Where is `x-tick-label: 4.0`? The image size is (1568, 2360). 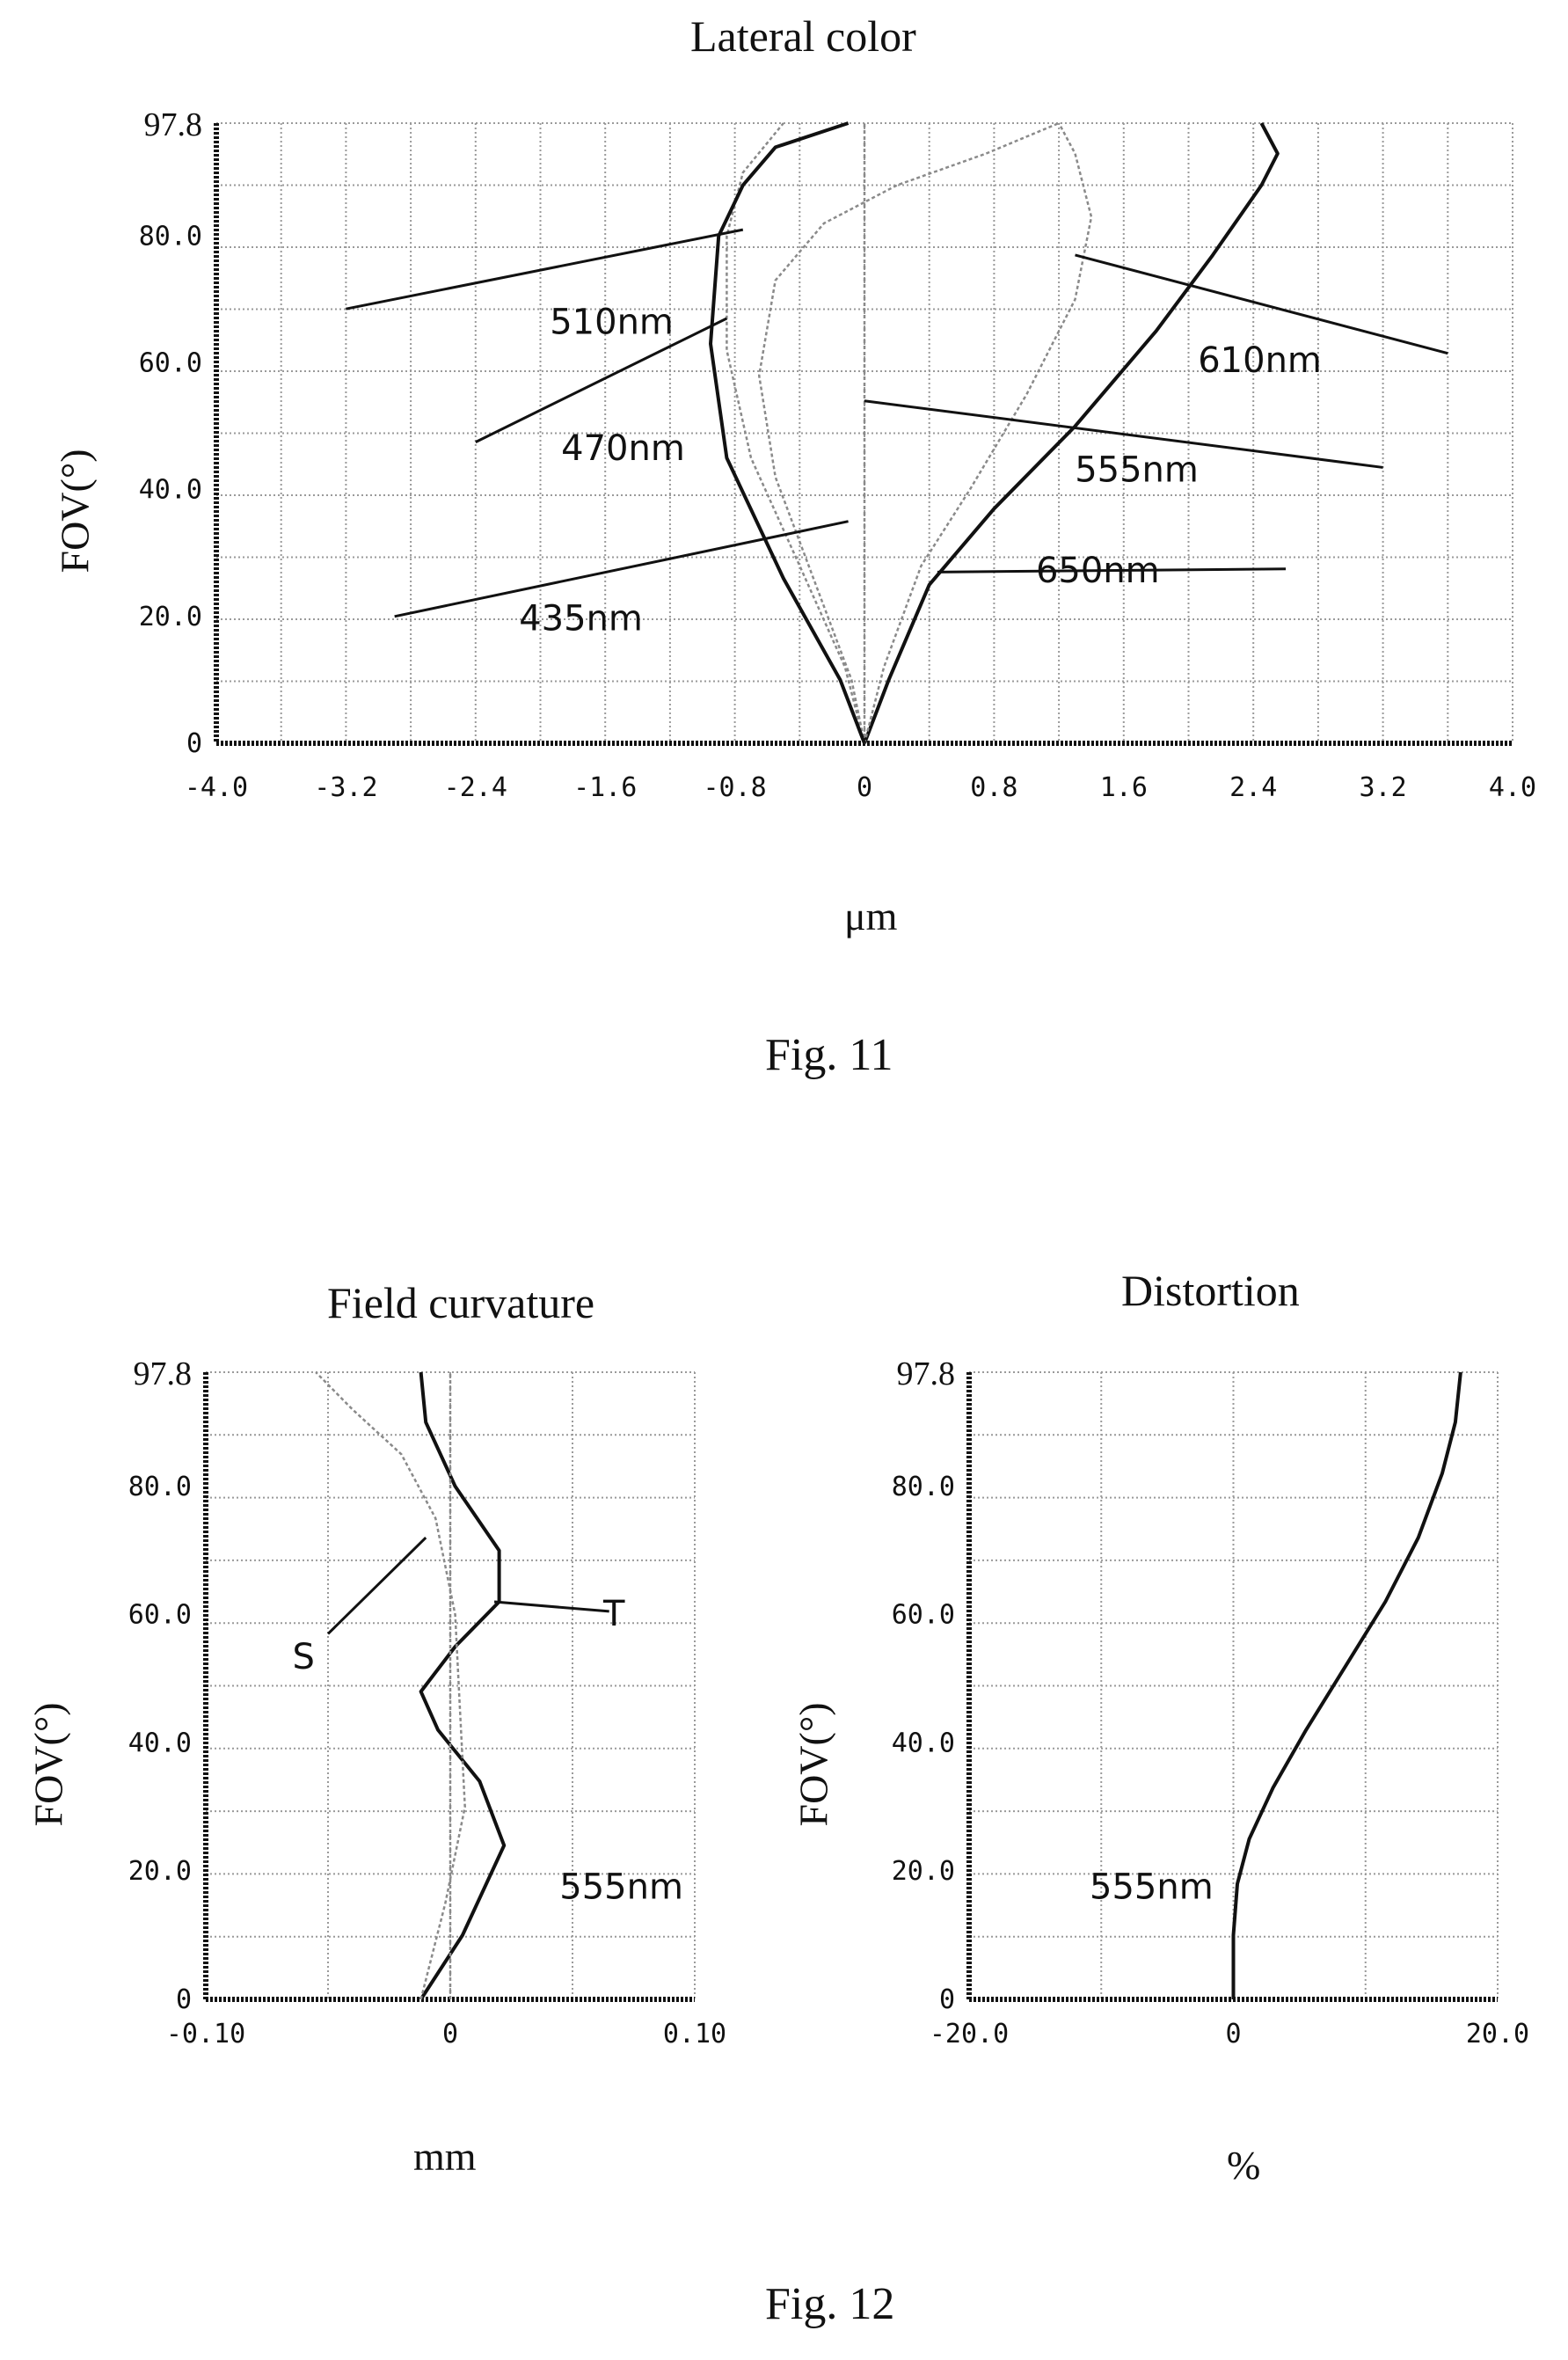 x-tick-label: 4.0 is located at coordinates (1512, 787).